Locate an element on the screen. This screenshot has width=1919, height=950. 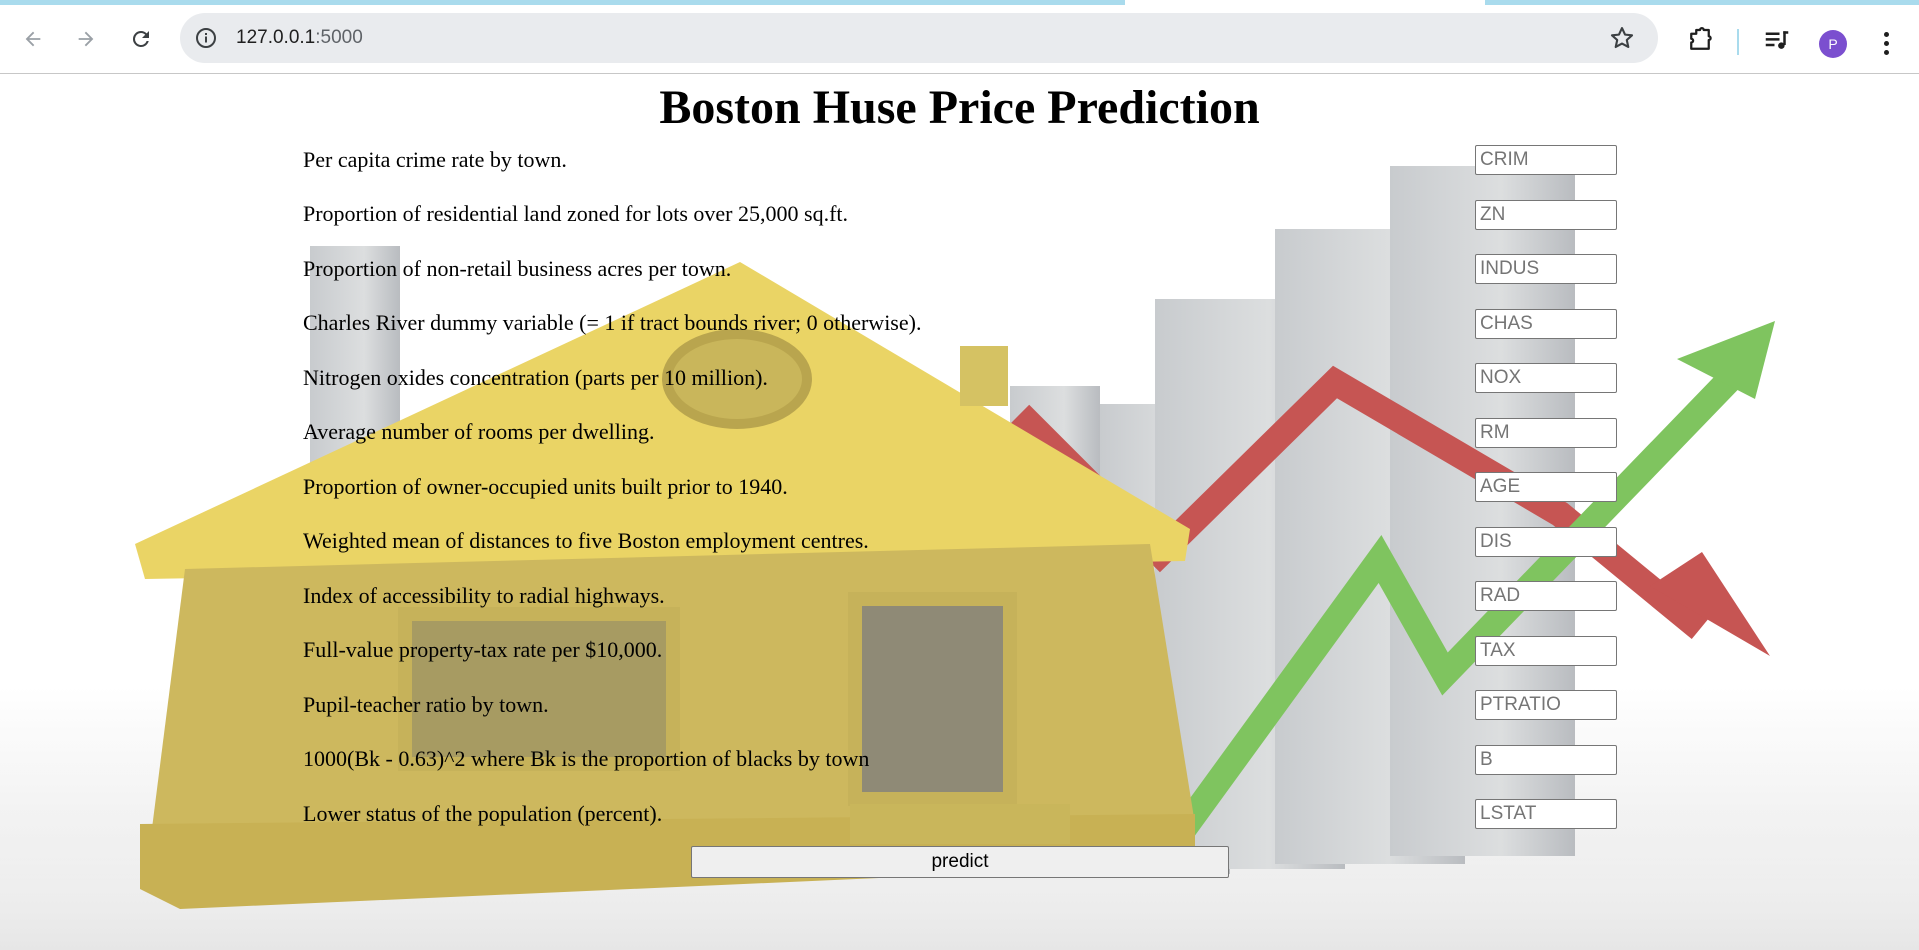
browser-toolbar: 127.0.0.1:5000 P is located at coordinates (959, 39).